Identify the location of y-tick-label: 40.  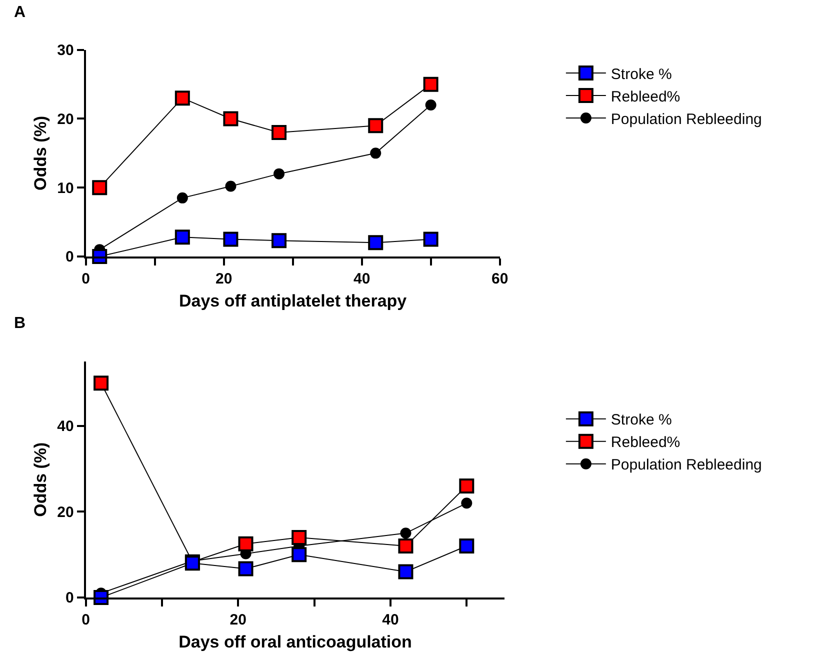
(65, 427).